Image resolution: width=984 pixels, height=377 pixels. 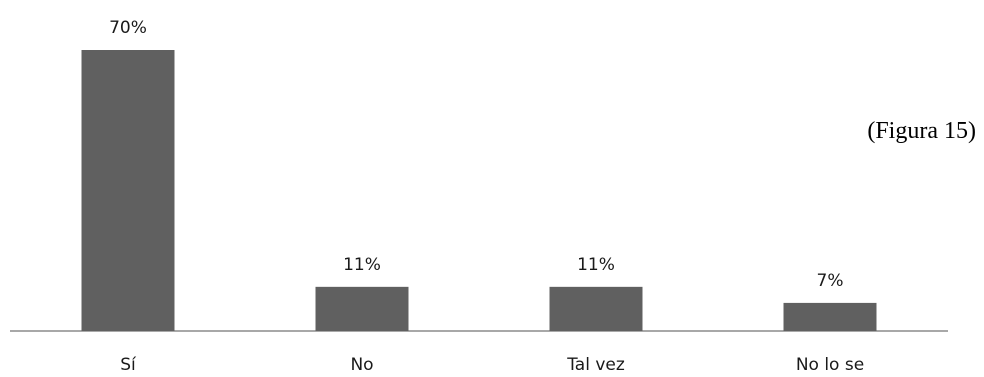 What do you see at coordinates (361, 365) in the screenshot?
I see `category-label-1: No` at bounding box center [361, 365].